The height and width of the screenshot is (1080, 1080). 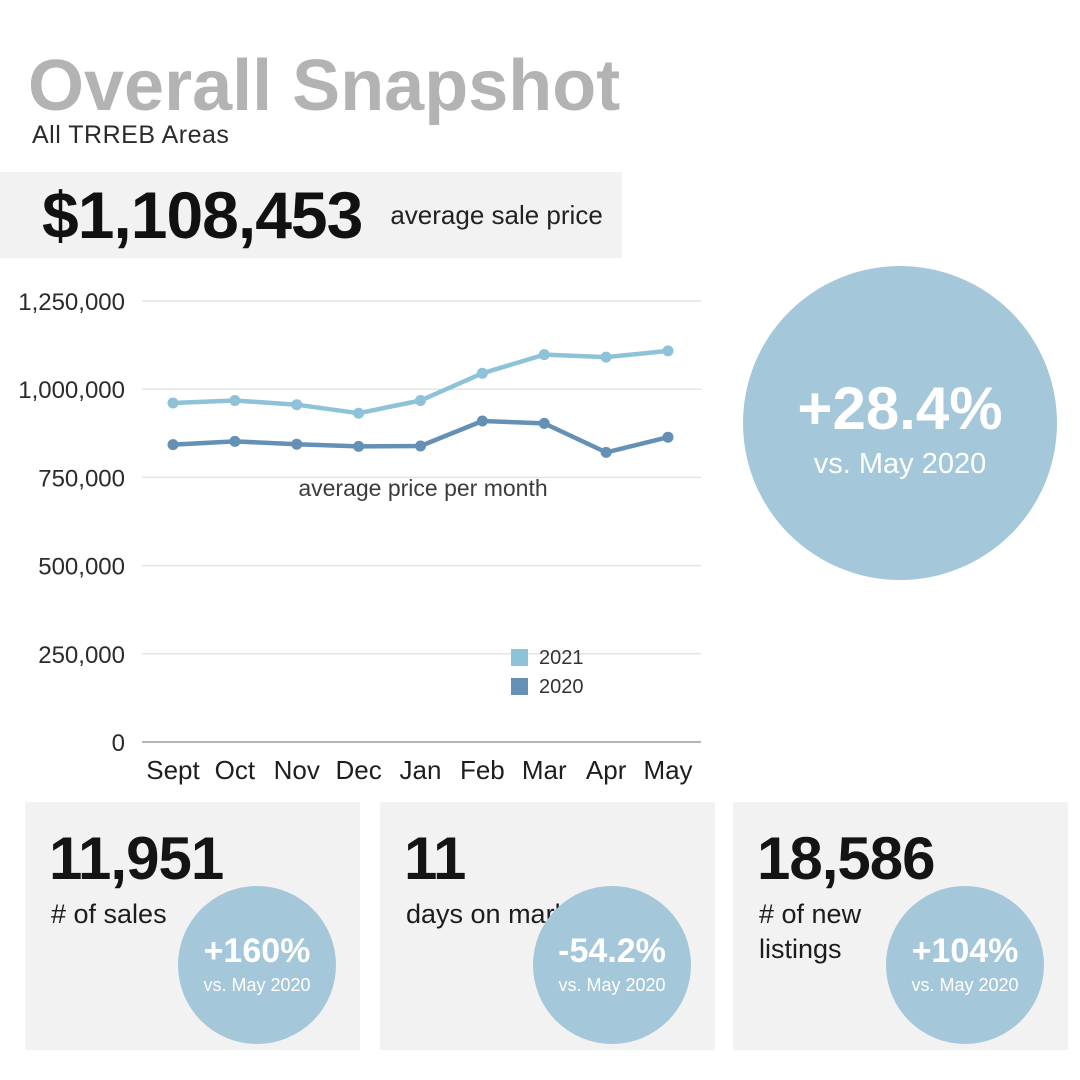 What do you see at coordinates (324, 86) in the screenshot?
I see `page-title: Overall Snapshot` at bounding box center [324, 86].